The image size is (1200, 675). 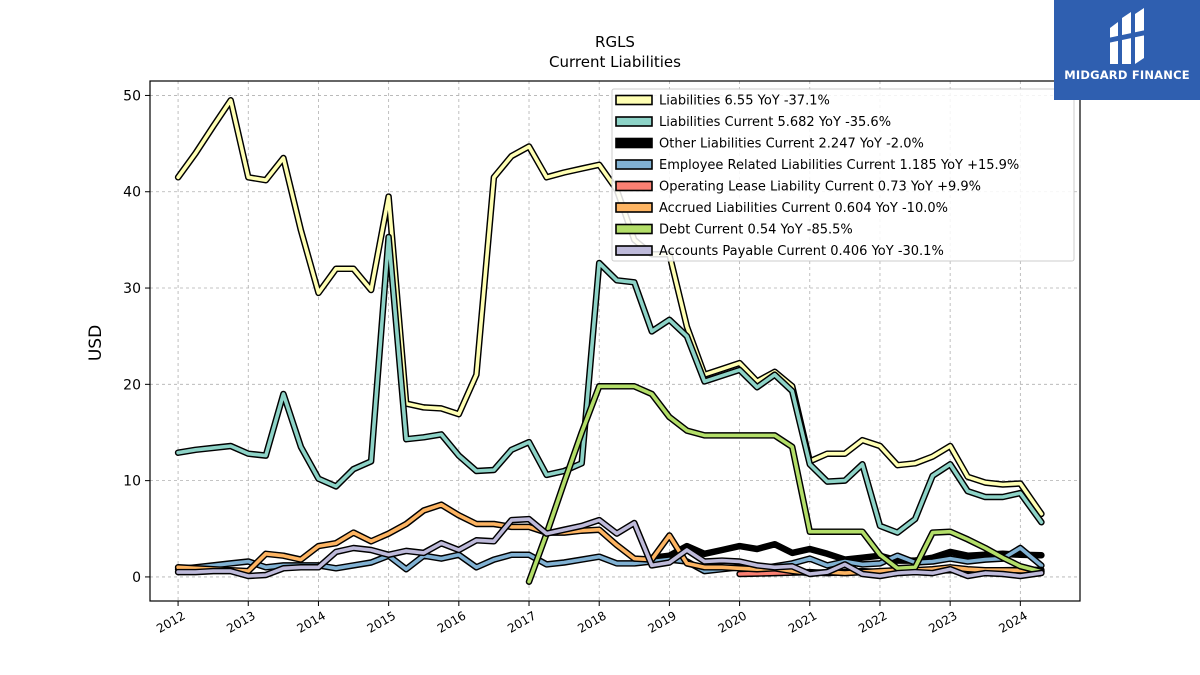 I want to click on x-tick-label: 2020, so click(x=732, y=621).